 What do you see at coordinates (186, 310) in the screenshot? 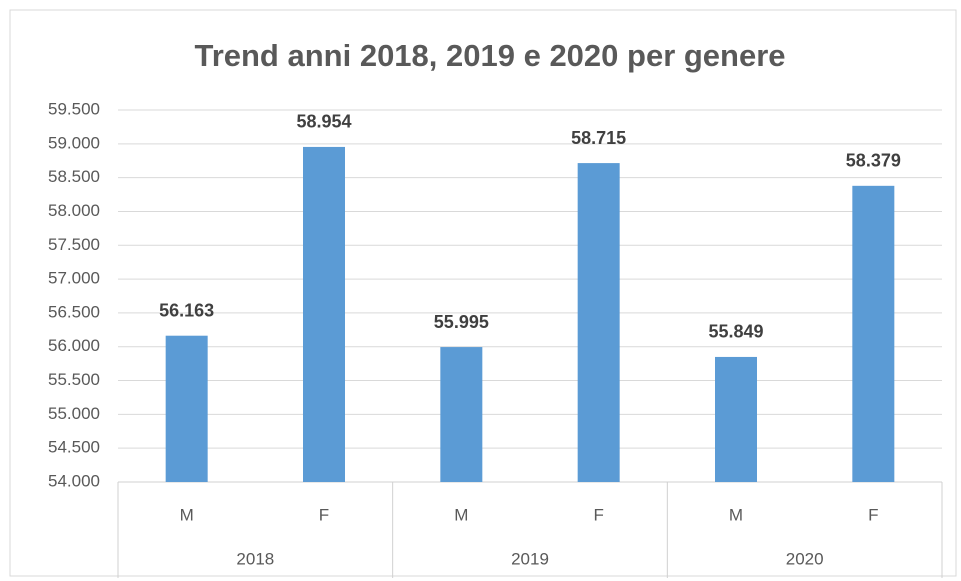
I see `data-label: 56.163` at bounding box center [186, 310].